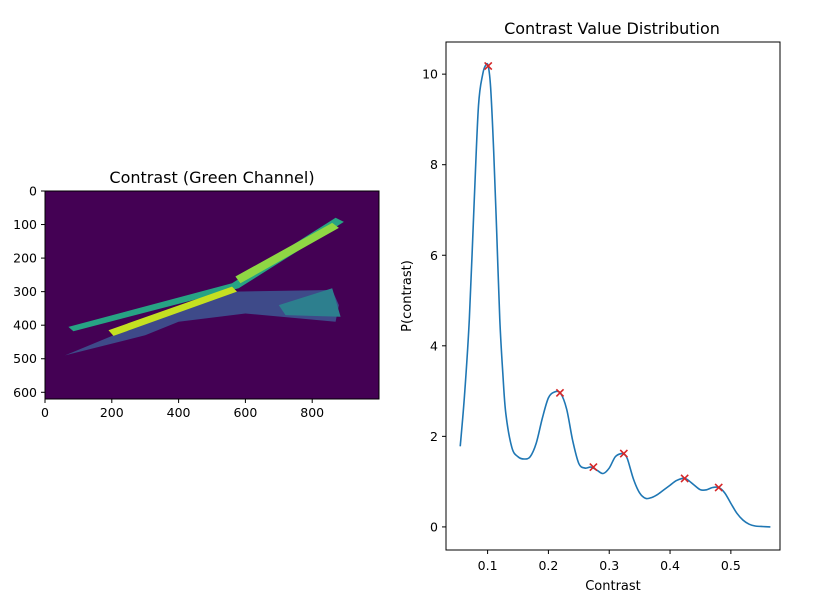 The image size is (813, 605). I want to click on image-y-tick-label: 200, so click(25, 258).